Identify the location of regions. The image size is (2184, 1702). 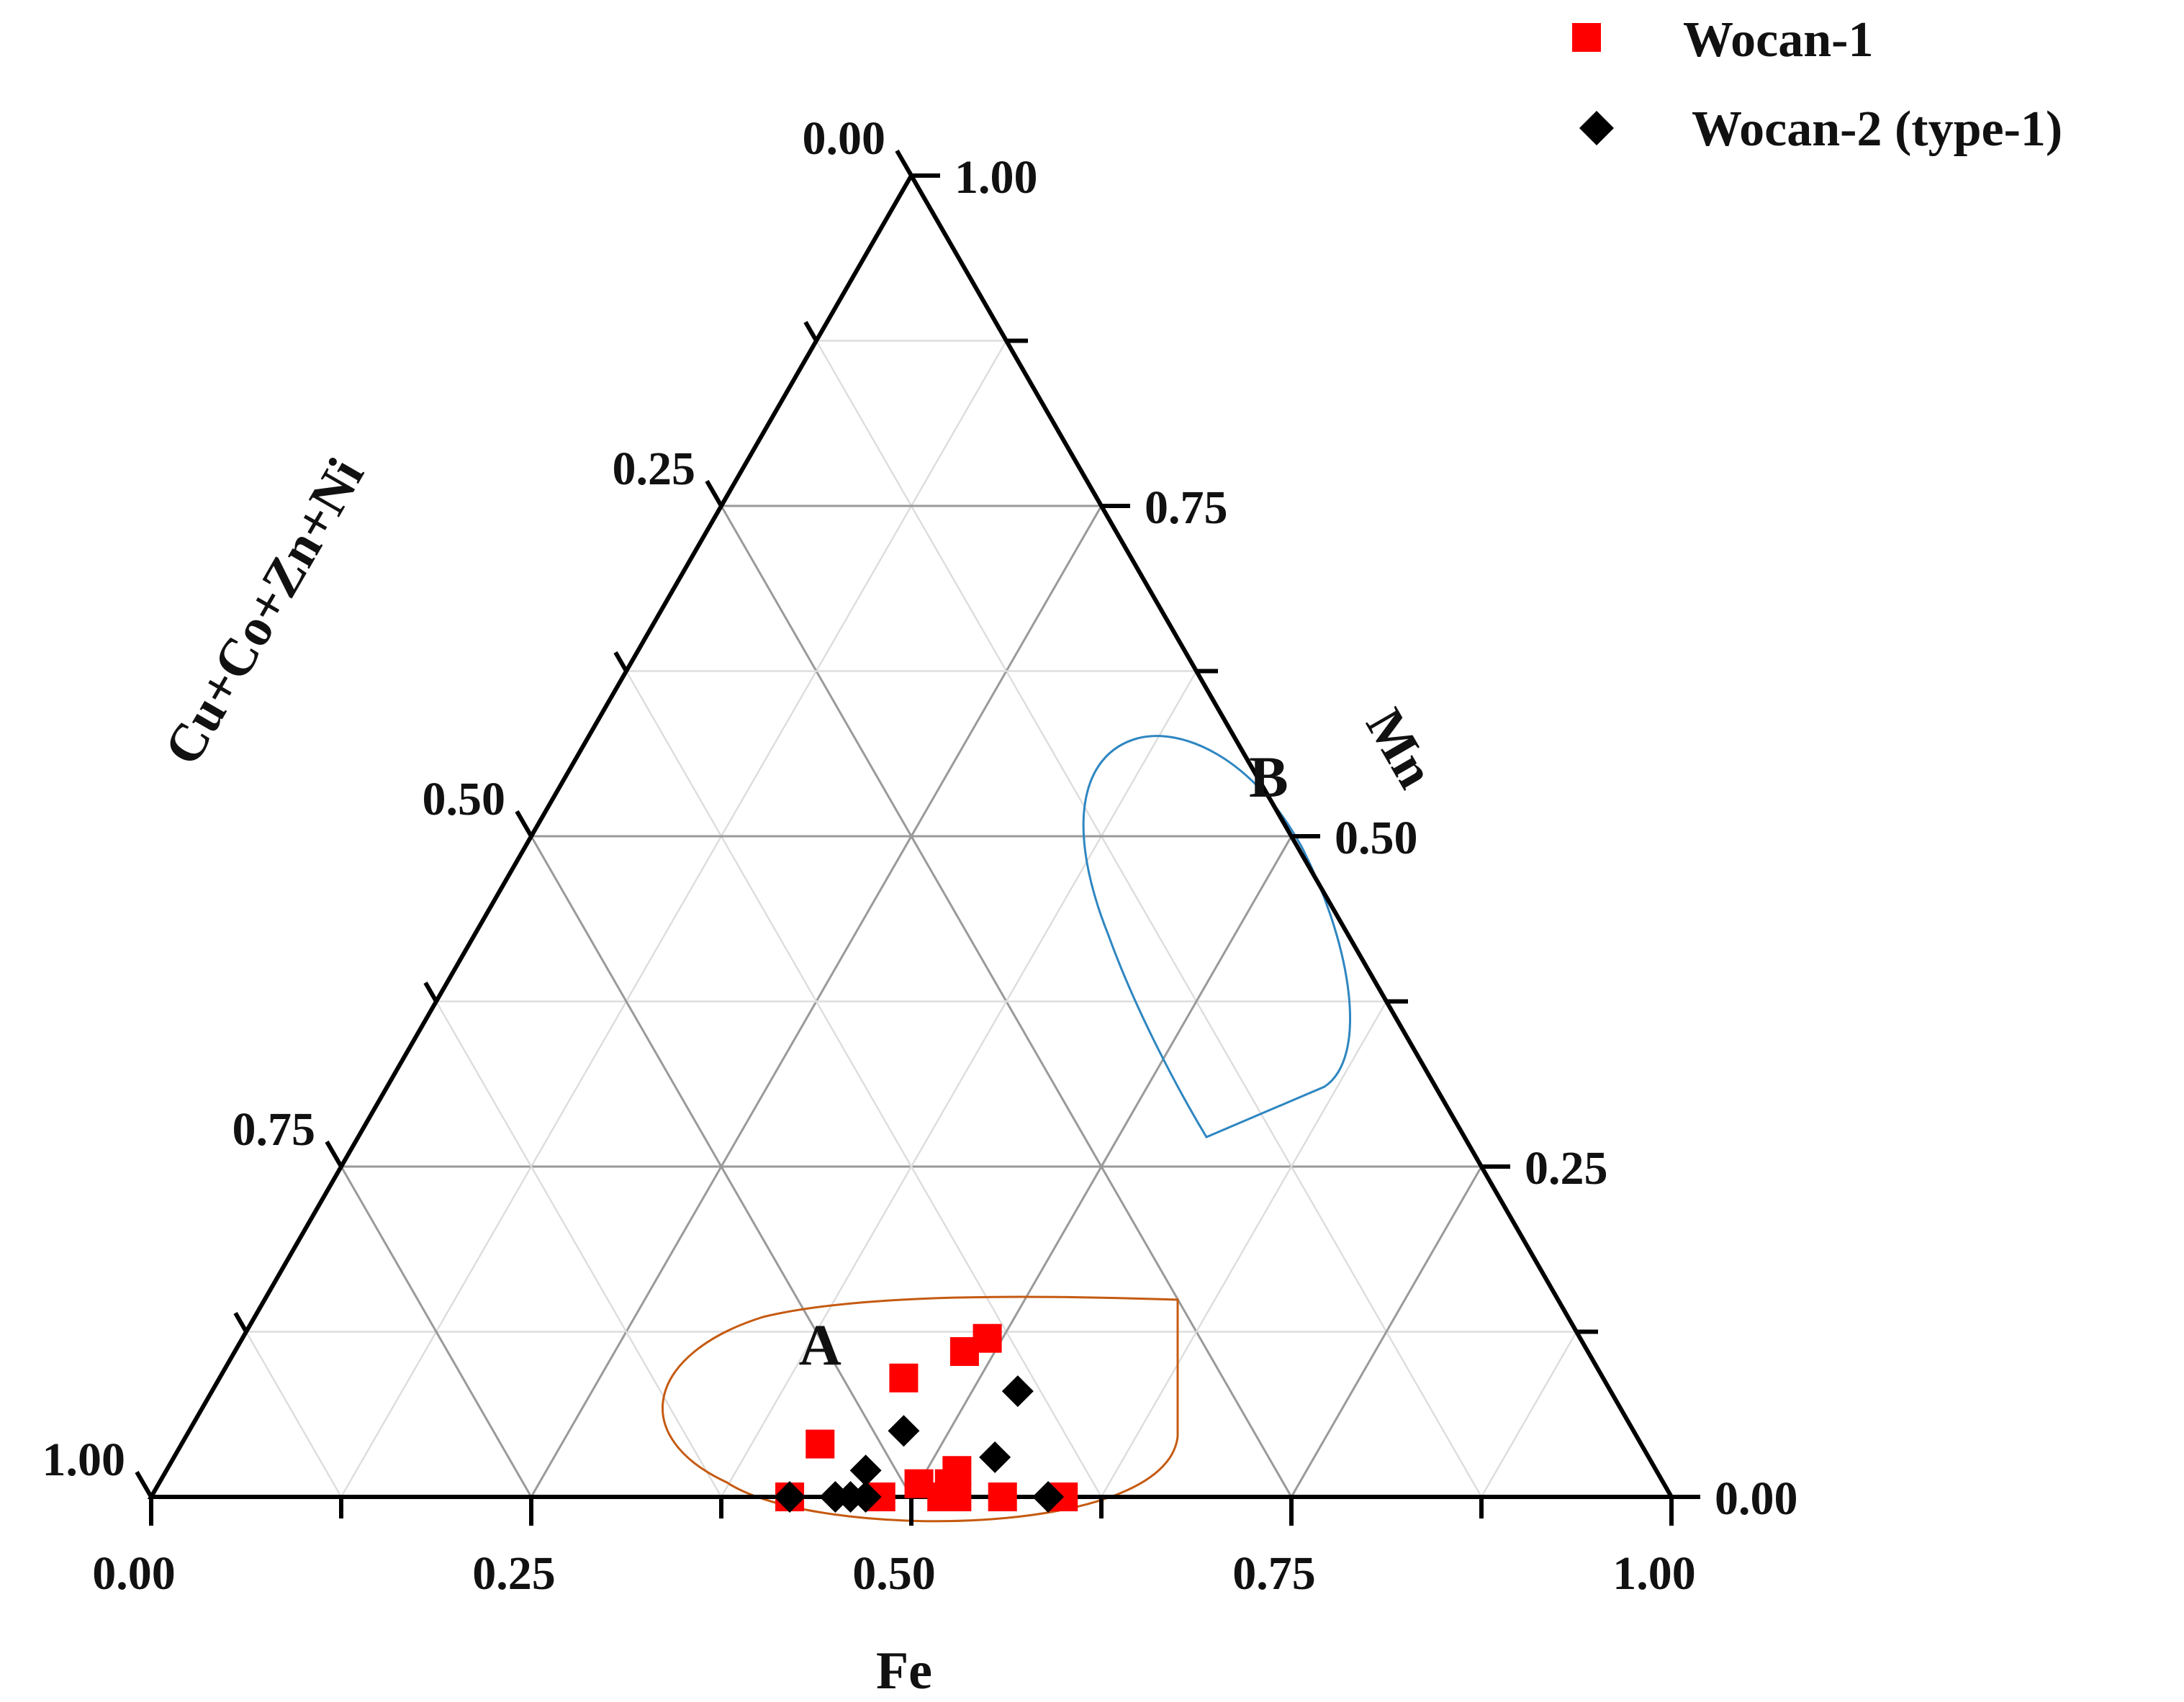
(1007, 1129).